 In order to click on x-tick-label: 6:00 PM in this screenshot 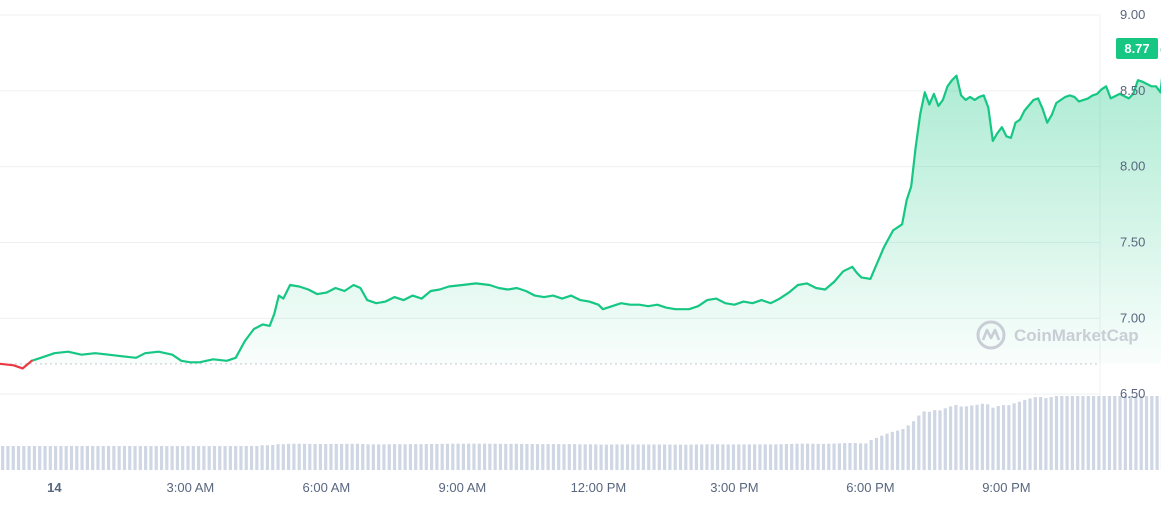, I will do `click(870, 487)`.